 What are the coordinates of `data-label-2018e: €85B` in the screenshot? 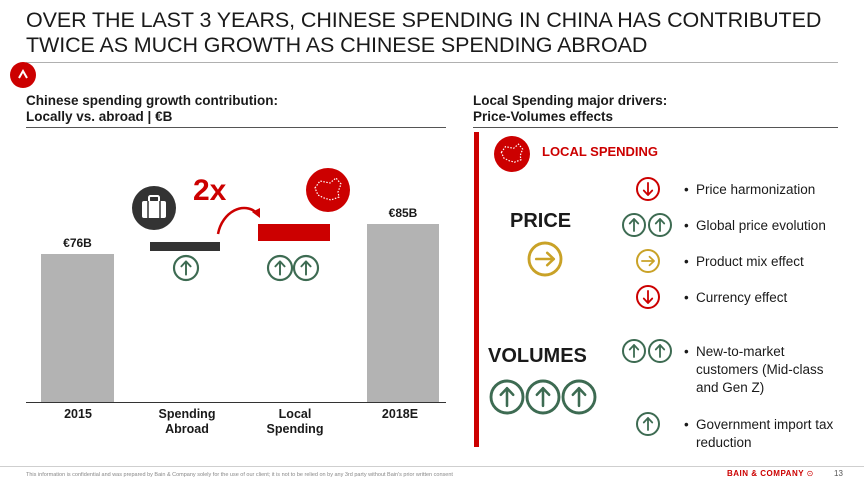 It's located at (403, 213).